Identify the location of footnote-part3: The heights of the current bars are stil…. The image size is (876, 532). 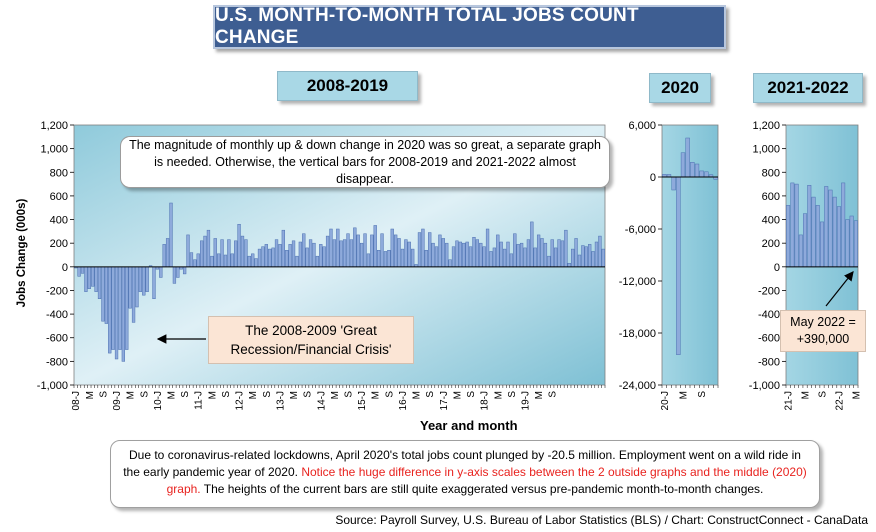
(482, 489).